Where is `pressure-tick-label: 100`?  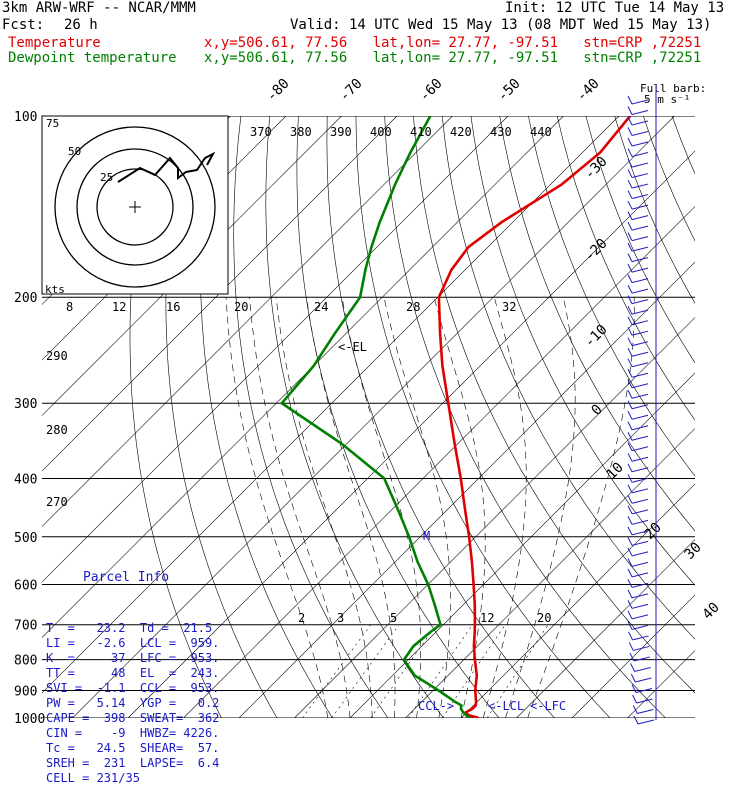
pressure-tick-label: 100 is located at coordinates (25, 117).